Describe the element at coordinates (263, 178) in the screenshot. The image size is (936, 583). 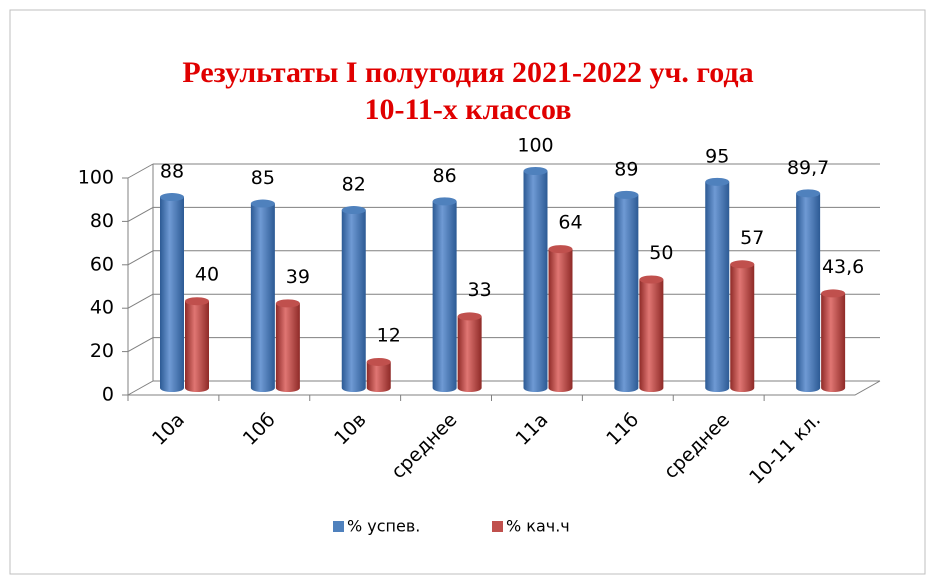
I see `data-label: 85` at that location.